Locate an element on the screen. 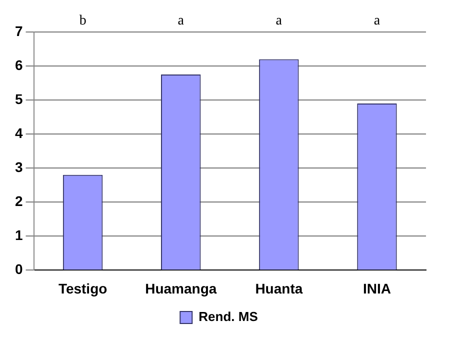 The image size is (450, 342). x-tick-label: Testigo is located at coordinates (83, 288).